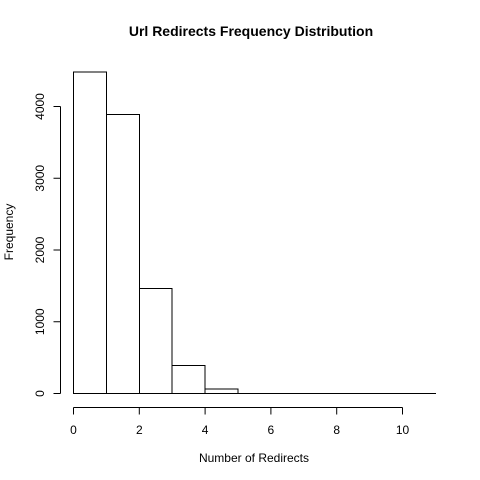  What do you see at coordinates (251, 31) in the screenshot?
I see `chart-title: Url Redirects Frequency Distribution` at bounding box center [251, 31].